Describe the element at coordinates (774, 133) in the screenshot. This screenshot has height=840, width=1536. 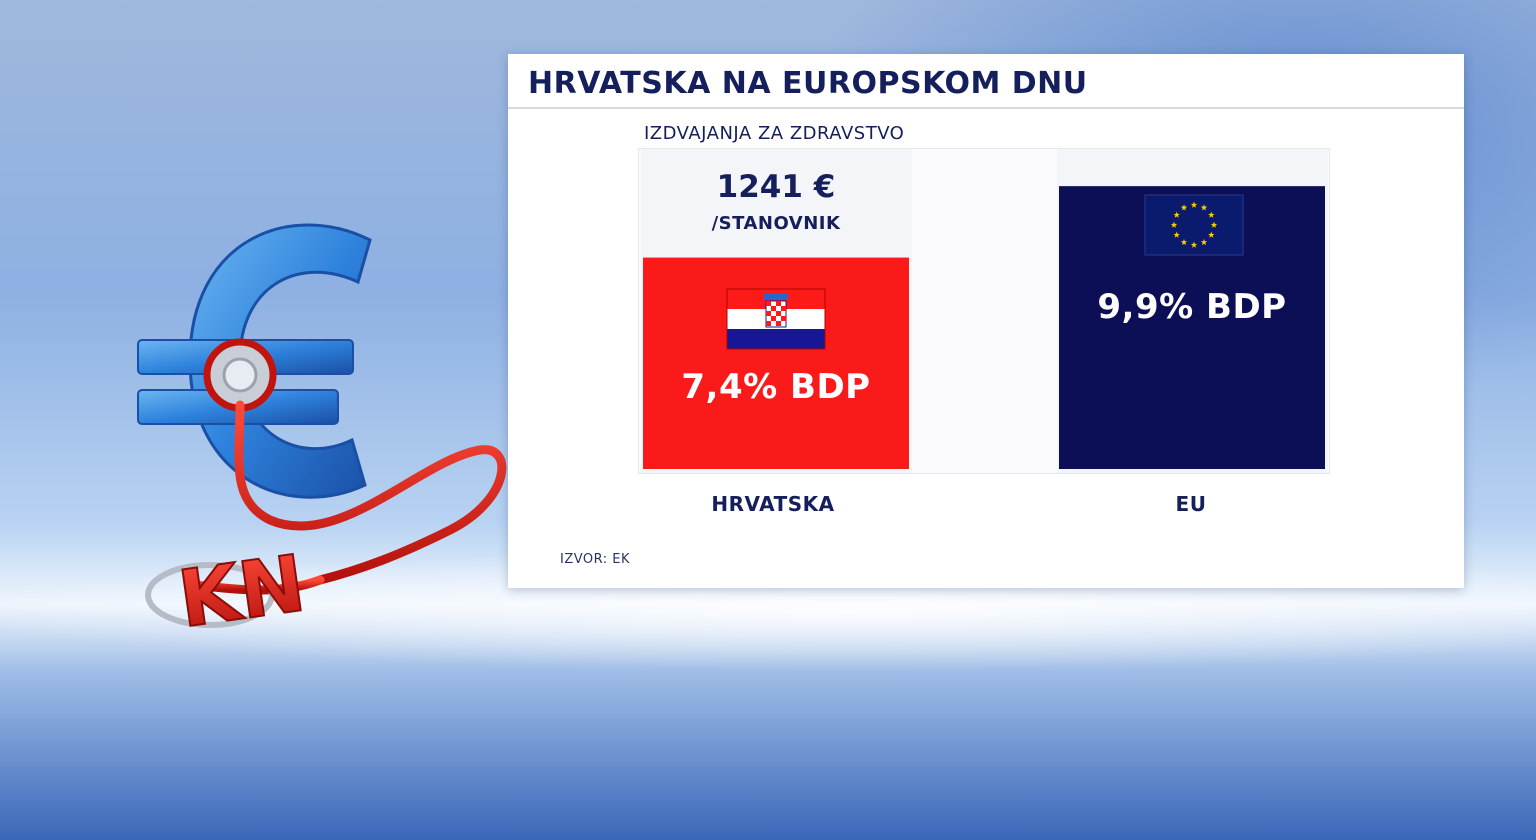
I see `chart-subtitle: IZDVAJANJA ZA ZDRAVSTVO` at that location.